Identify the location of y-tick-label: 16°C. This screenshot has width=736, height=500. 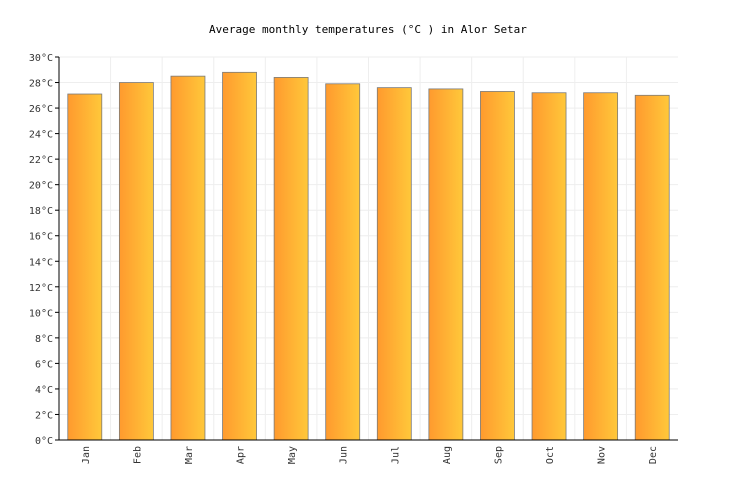
(41, 237).